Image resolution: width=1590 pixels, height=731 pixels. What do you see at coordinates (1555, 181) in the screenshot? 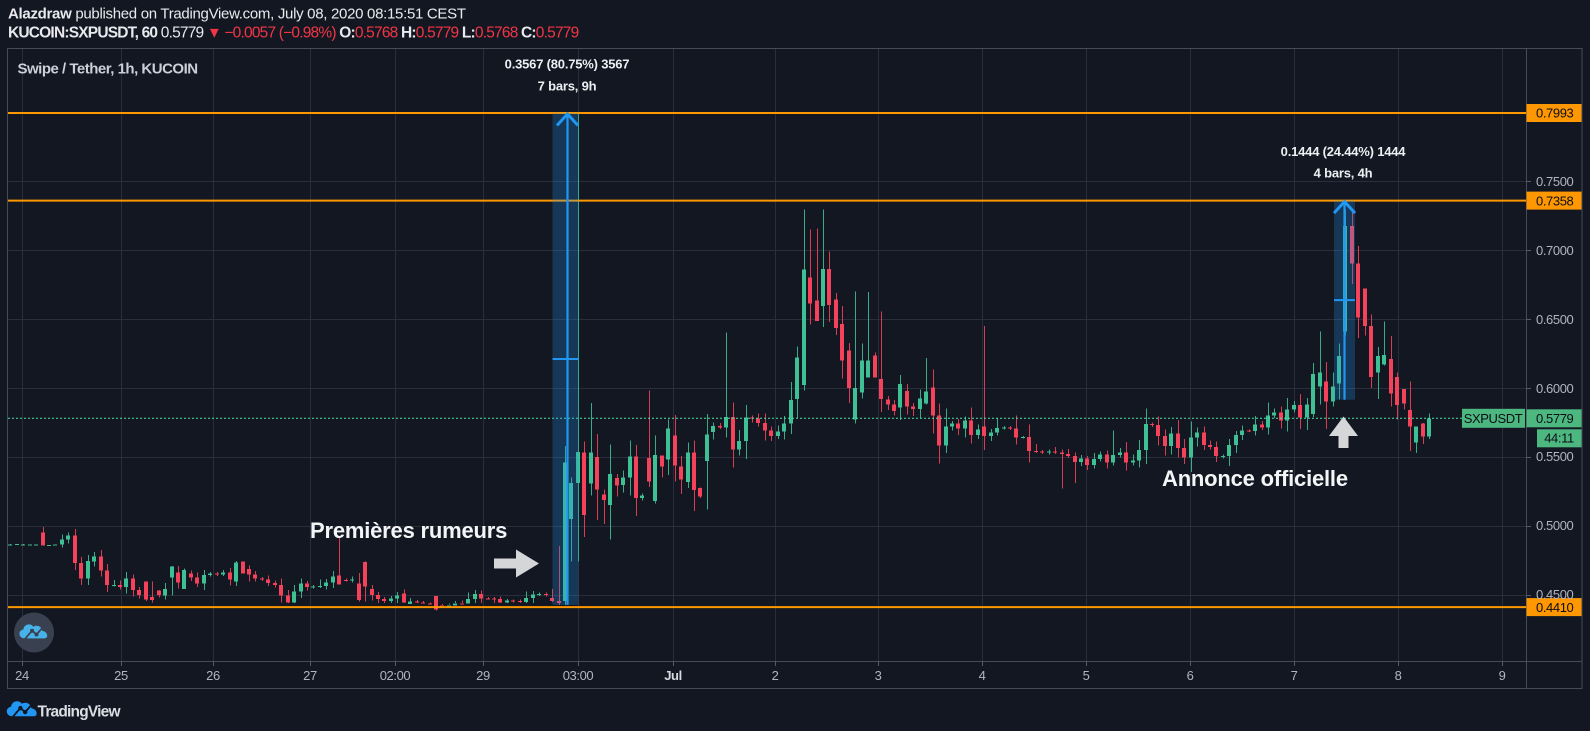
I see `svg-text: 0.7500` at bounding box center [1555, 181].